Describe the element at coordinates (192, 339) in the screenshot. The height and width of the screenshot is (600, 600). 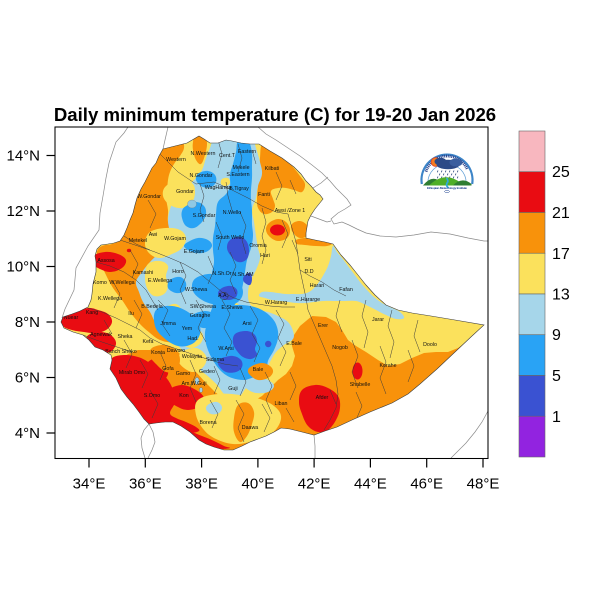
I see `svg-text: Had.` at that location.